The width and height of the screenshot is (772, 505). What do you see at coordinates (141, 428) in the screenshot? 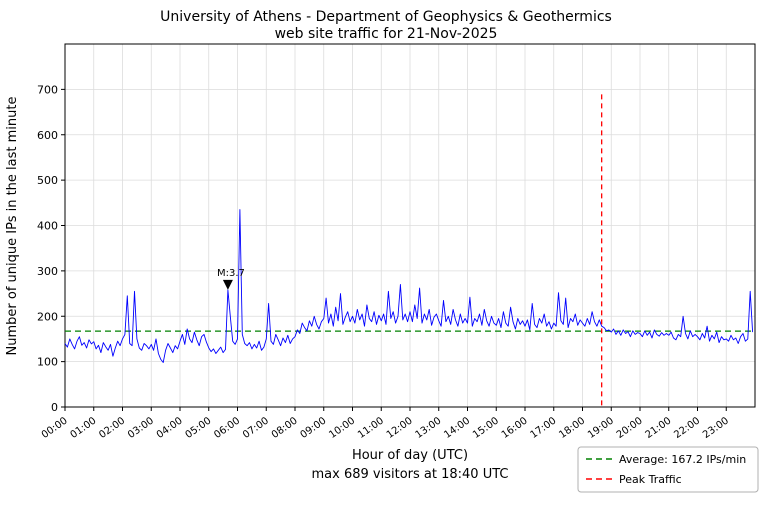
I see `x-tick-label: 03:00` at bounding box center [141, 428].